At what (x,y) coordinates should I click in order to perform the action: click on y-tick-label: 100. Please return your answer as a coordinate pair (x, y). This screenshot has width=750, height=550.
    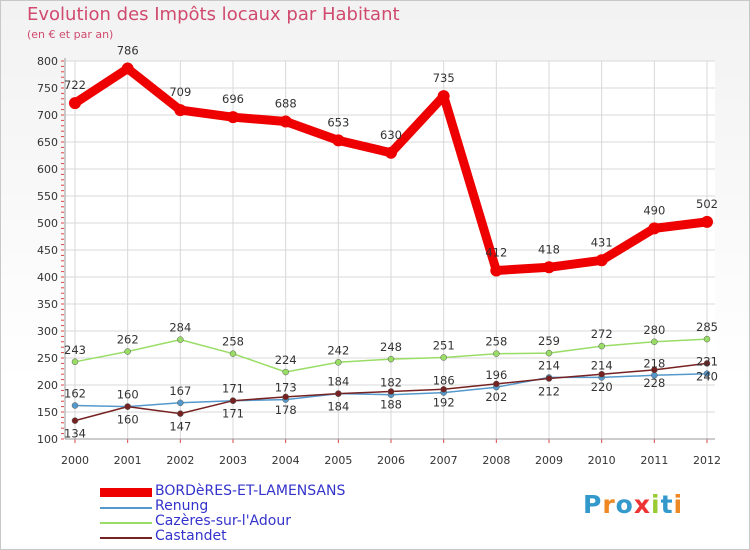
    Looking at the image, I should click on (47, 439).